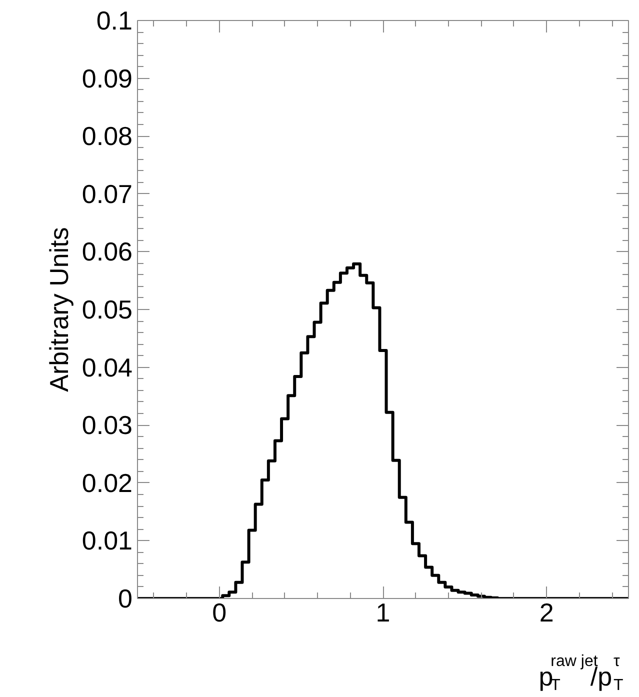  What do you see at coordinates (219, 613) in the screenshot?
I see `x-tick-label: 0` at bounding box center [219, 613].